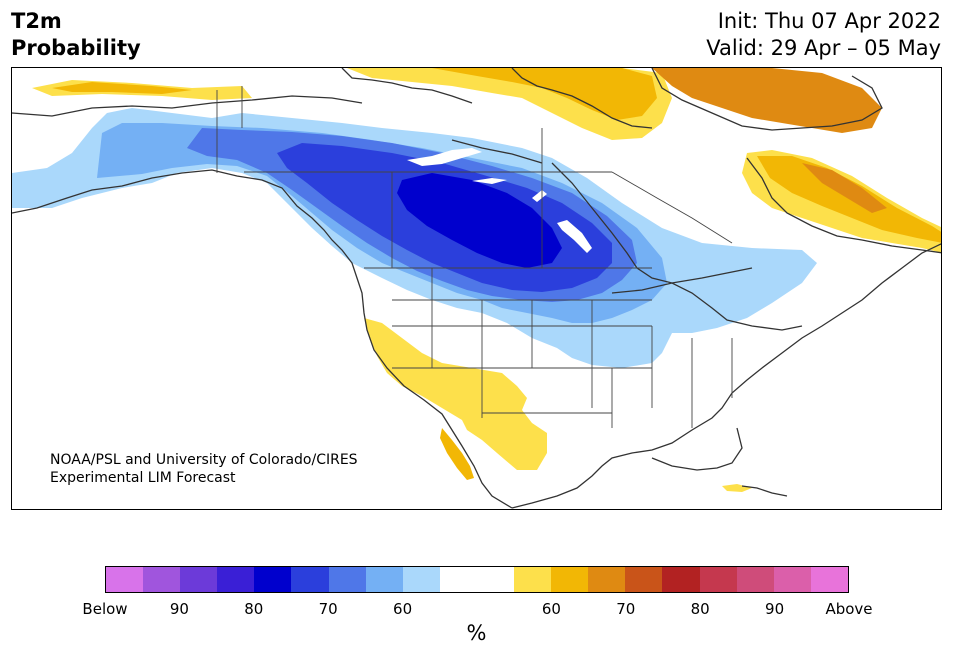 The height and width of the screenshot is (659, 953). I want to click on above-70-labrador-coast, so click(844, 188).